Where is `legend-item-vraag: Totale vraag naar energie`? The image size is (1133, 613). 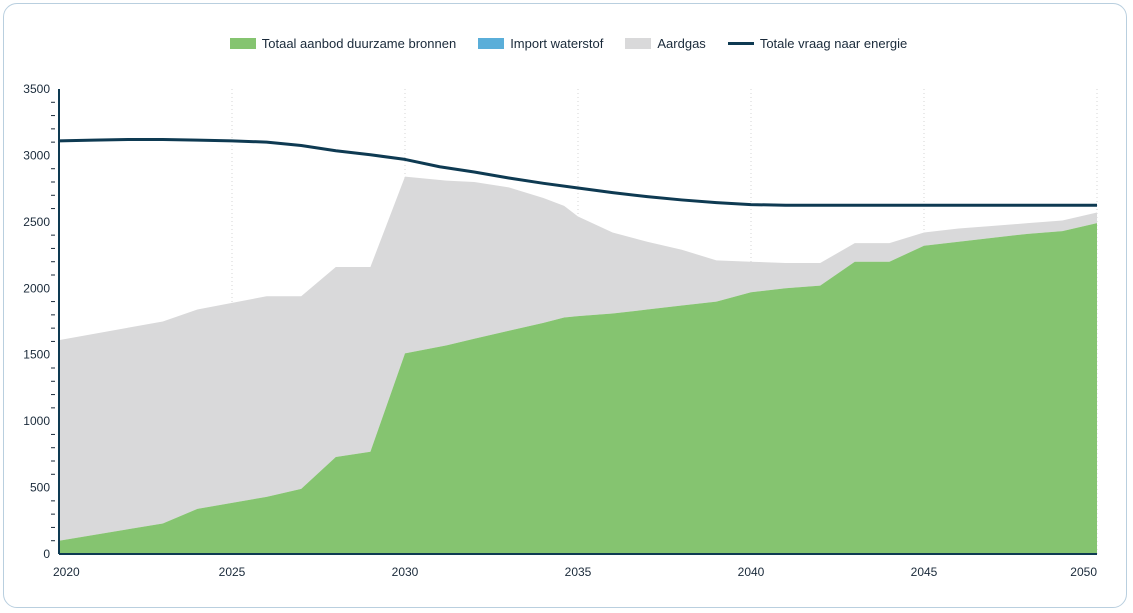
legend-item-vraag: Totale vraag naar energie is located at coordinates (815, 43).